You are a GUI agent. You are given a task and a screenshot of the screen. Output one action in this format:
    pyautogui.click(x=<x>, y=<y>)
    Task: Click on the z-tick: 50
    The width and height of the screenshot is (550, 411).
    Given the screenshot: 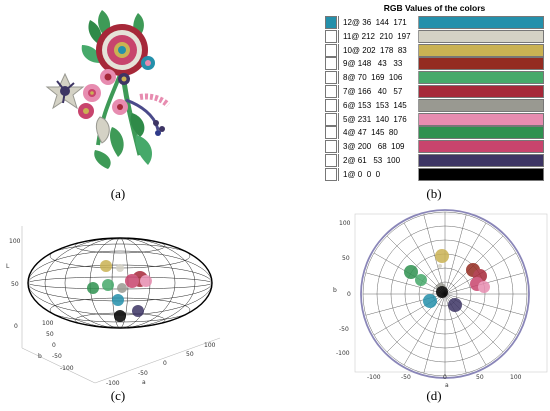 What is the action you would take?
    pyautogui.click(x=15, y=284)
    